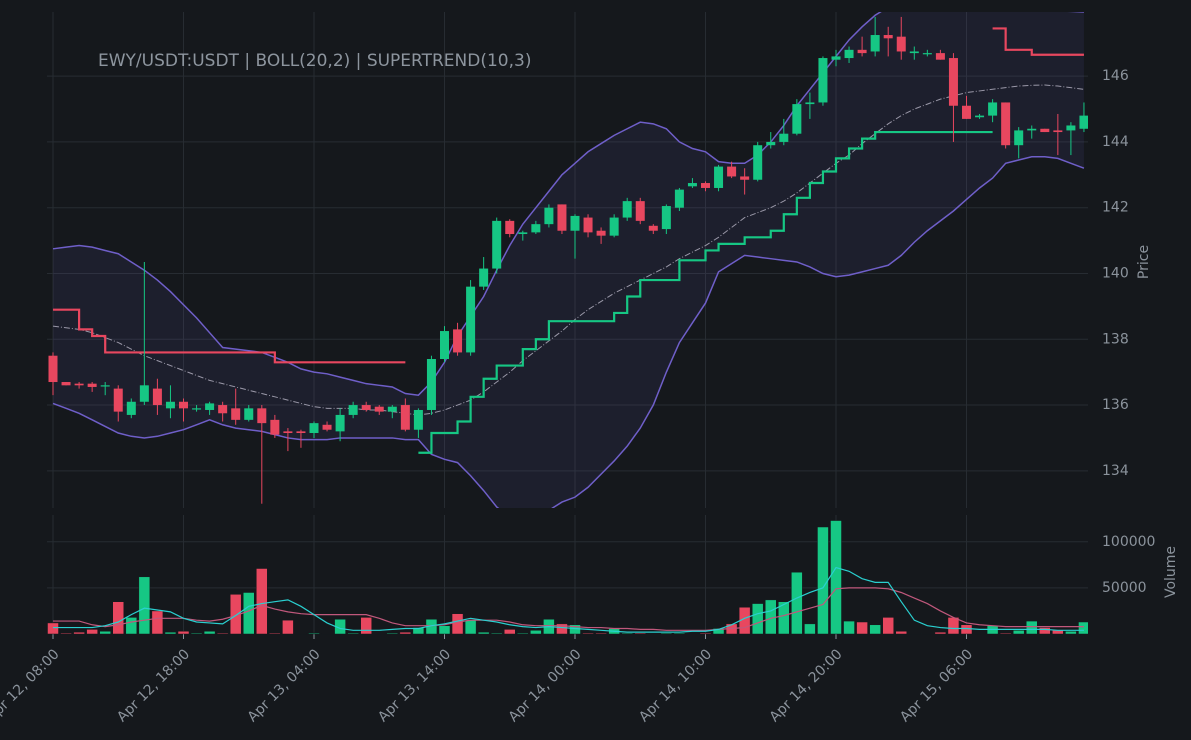 The image size is (1191, 740). Describe the element at coordinates (1171, 572) in the screenshot. I see `volume-axis-label: Volume` at that location.